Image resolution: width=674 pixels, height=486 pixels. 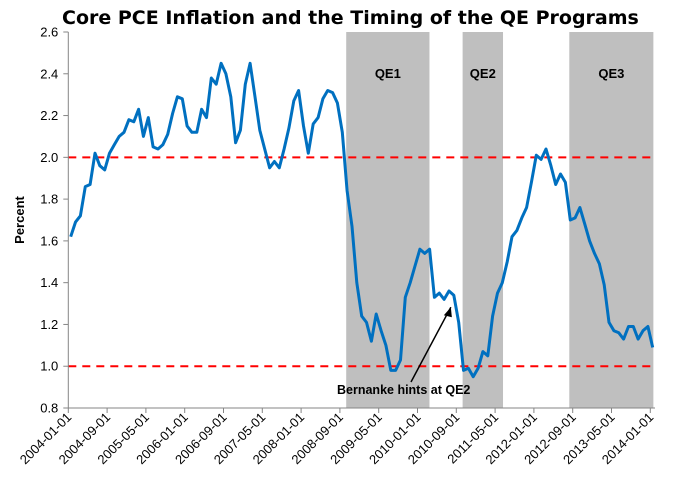 What do you see at coordinates (49, 199) in the screenshot?
I see `y-tick-label: 1.8` at bounding box center [49, 199].